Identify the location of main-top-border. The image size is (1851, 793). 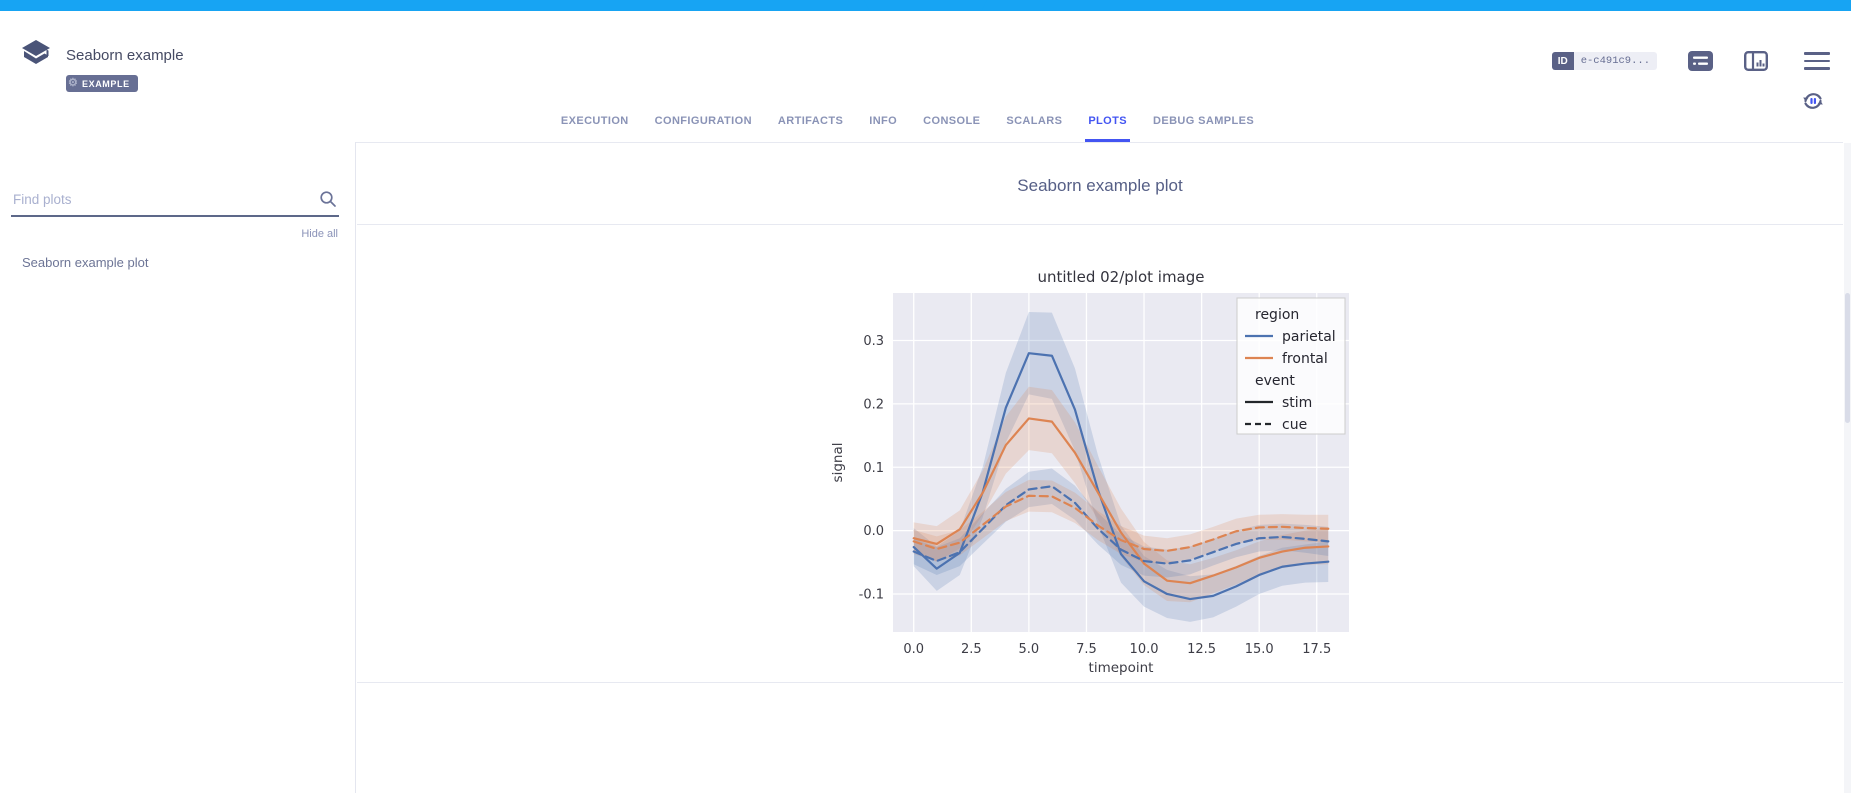
(1099, 142).